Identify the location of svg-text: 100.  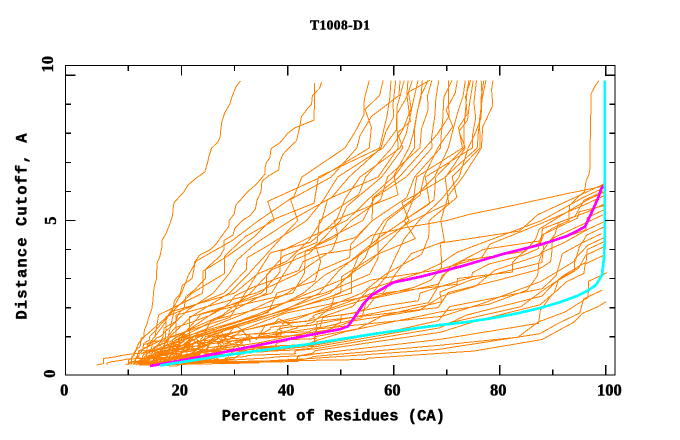
(609, 390).